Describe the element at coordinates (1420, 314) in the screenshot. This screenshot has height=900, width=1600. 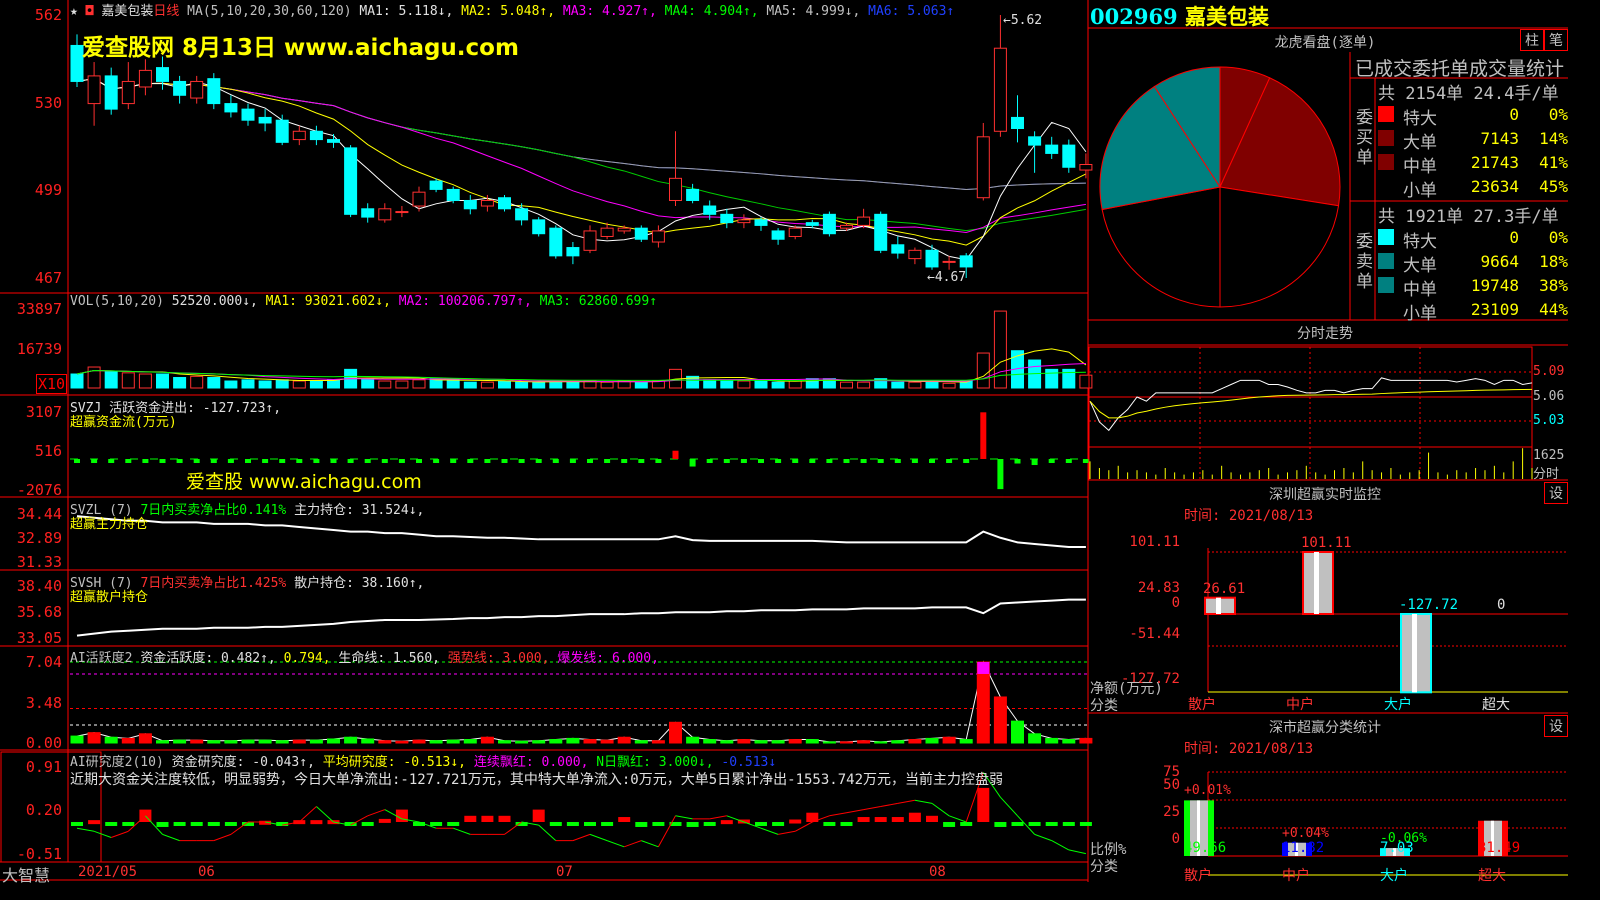
I see `legend-label: 小单` at that location.